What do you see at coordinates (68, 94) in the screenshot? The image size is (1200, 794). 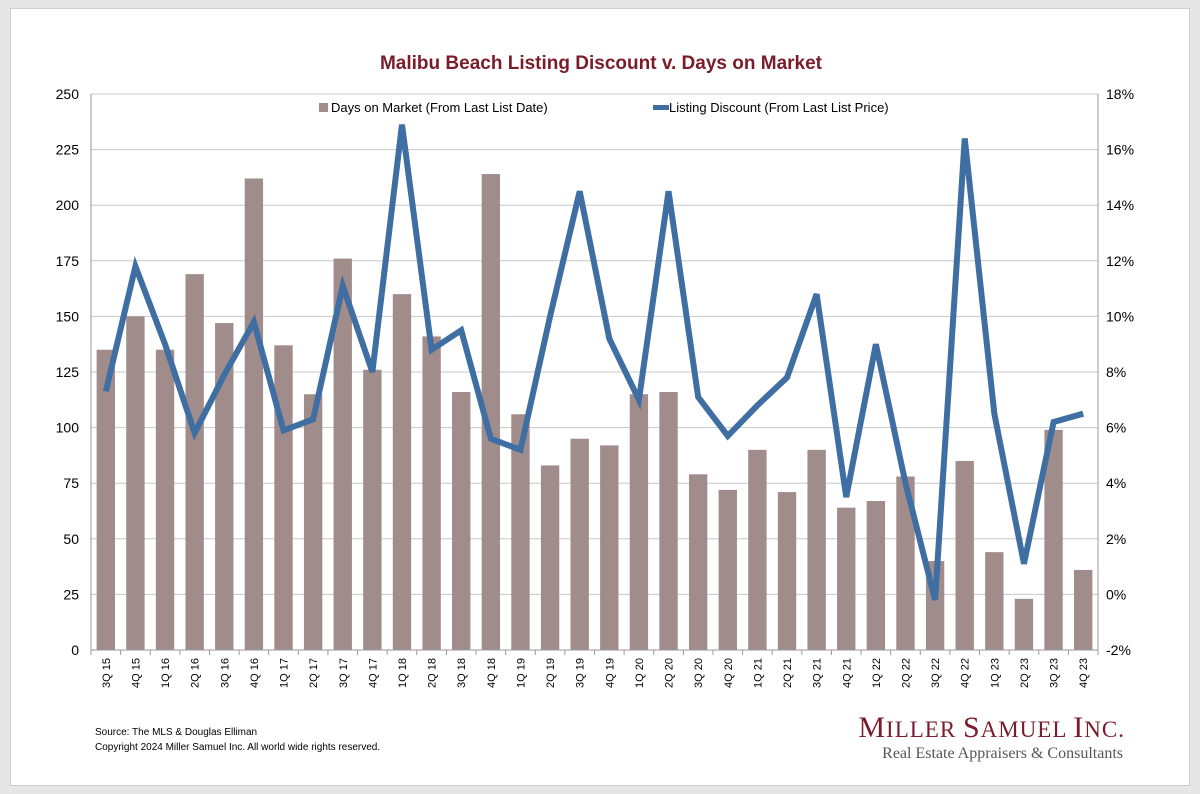 I see `y-left-tick-label: 250` at bounding box center [68, 94].